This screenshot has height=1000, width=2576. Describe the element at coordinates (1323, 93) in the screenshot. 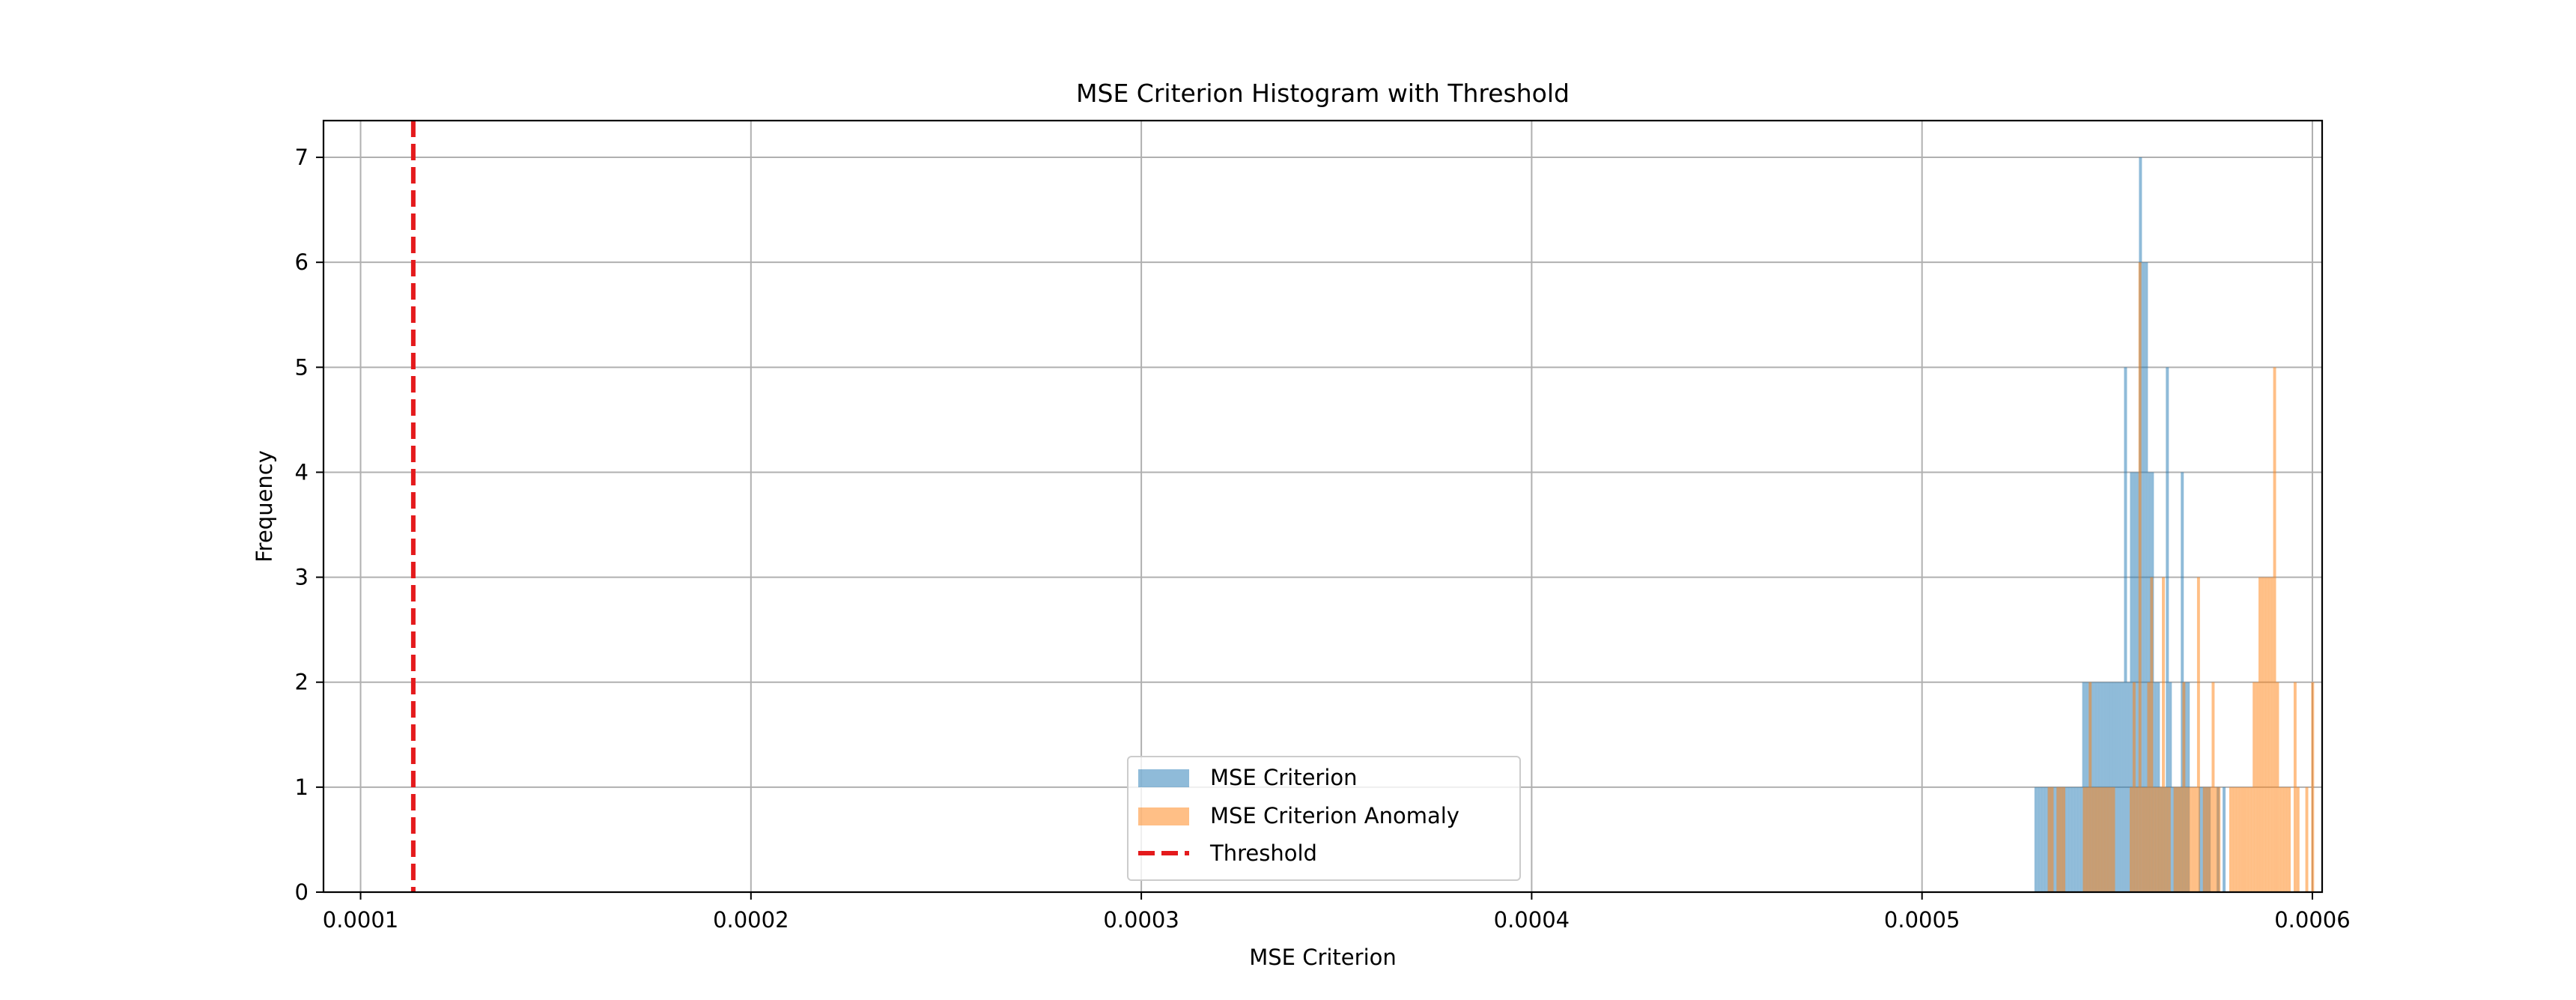

I see `chart-title: MSE Criterion Histogram with Threshold` at that location.